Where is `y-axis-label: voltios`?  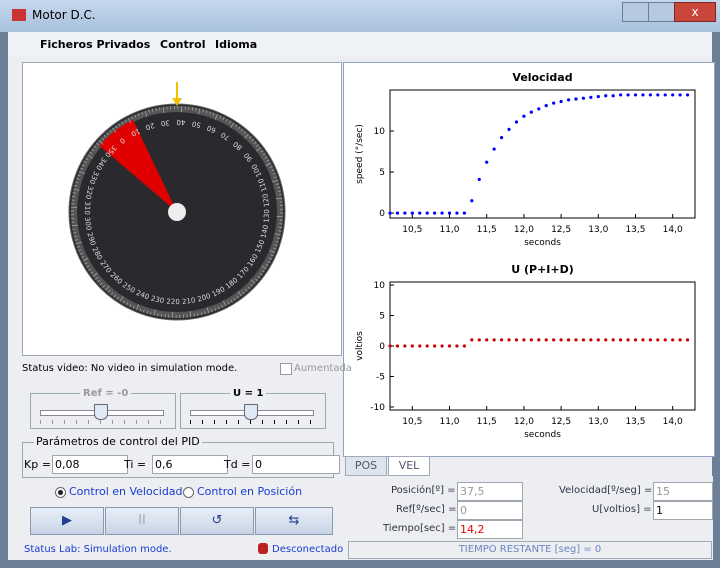 y-axis-label: voltios is located at coordinates (360, 346).